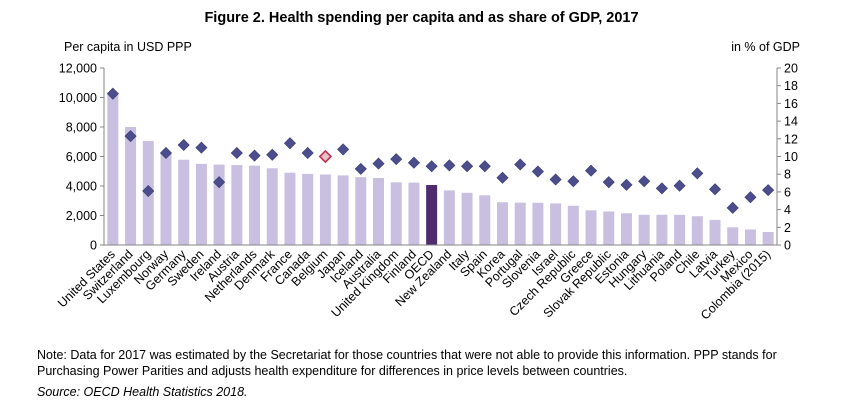  Describe the element at coordinates (166, 199) in the screenshot. I see `bar-norway` at that location.